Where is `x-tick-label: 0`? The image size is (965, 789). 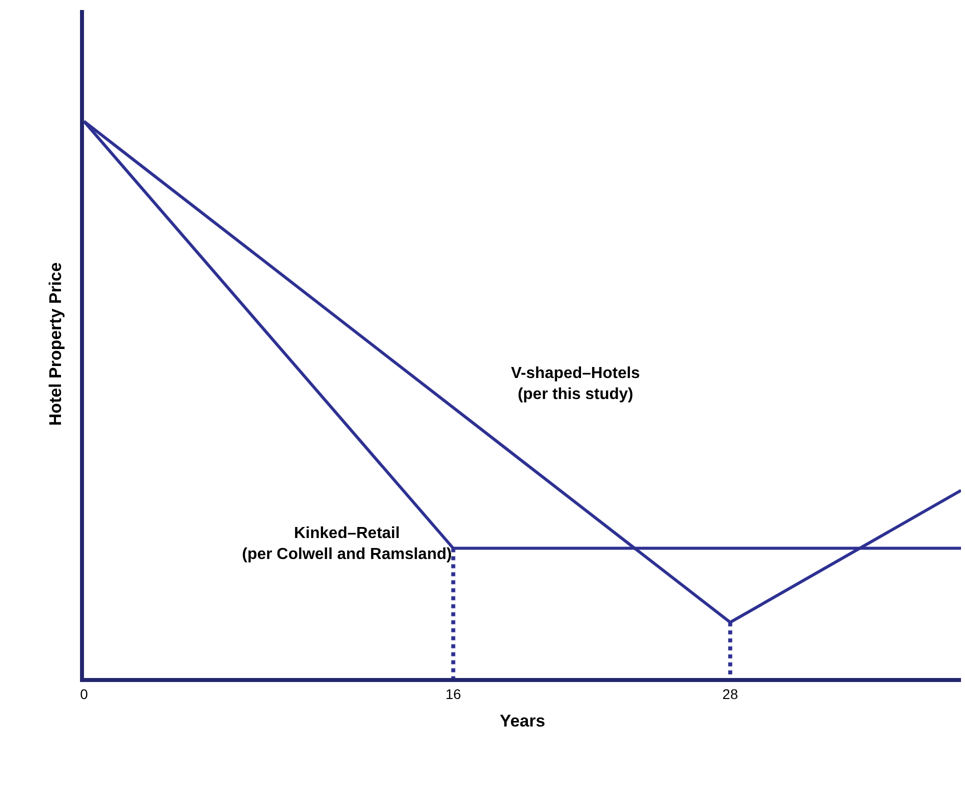
x-tick-label: 0 is located at coordinates (84, 694).